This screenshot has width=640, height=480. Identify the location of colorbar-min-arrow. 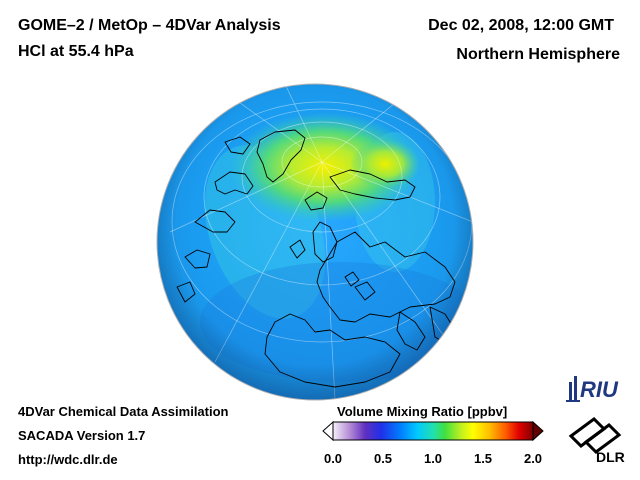
(328, 431).